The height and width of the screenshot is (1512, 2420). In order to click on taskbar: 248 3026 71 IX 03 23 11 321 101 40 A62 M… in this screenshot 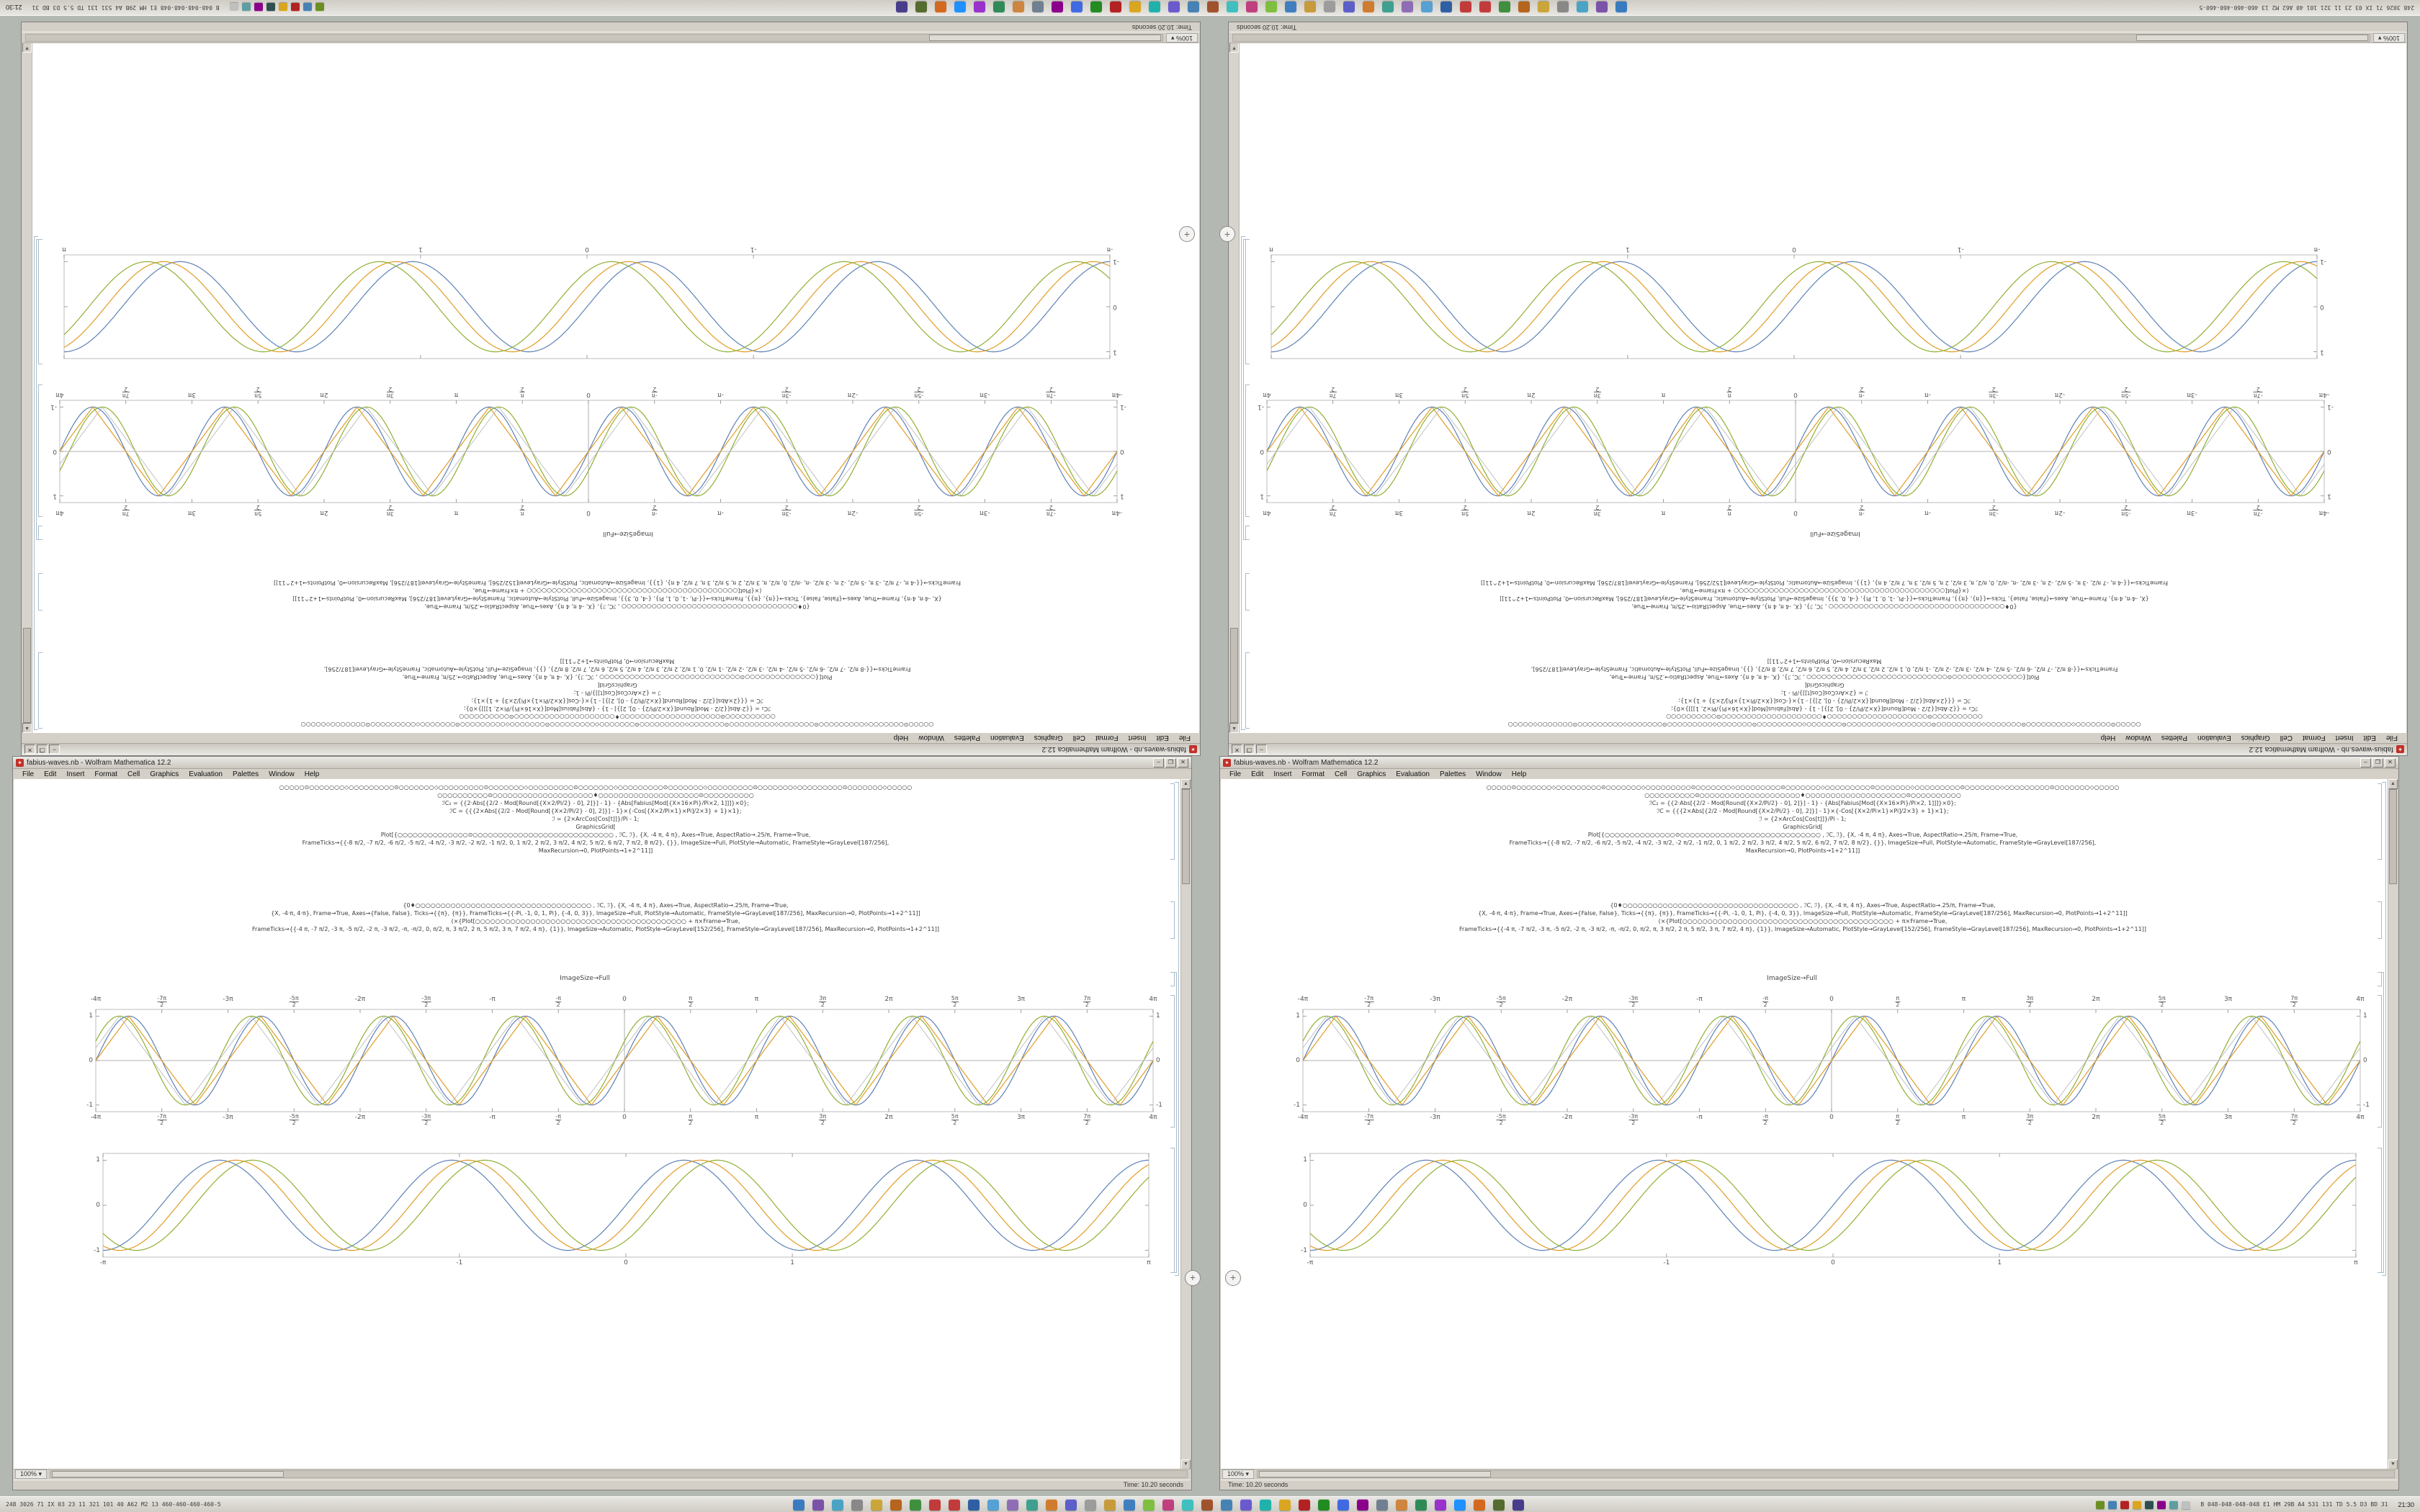, I will do `click(1210, 8)`.